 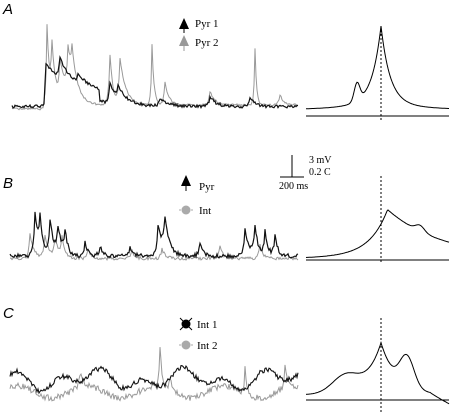 I want to click on trace-b-int, so click(x=154, y=247).